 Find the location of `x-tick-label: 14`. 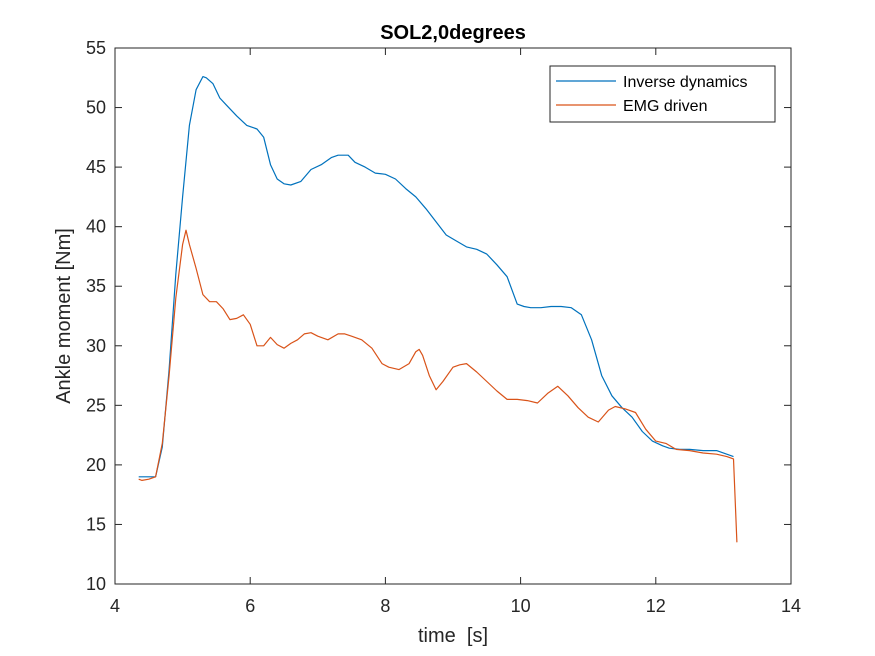

x-tick-label: 14 is located at coordinates (791, 606).